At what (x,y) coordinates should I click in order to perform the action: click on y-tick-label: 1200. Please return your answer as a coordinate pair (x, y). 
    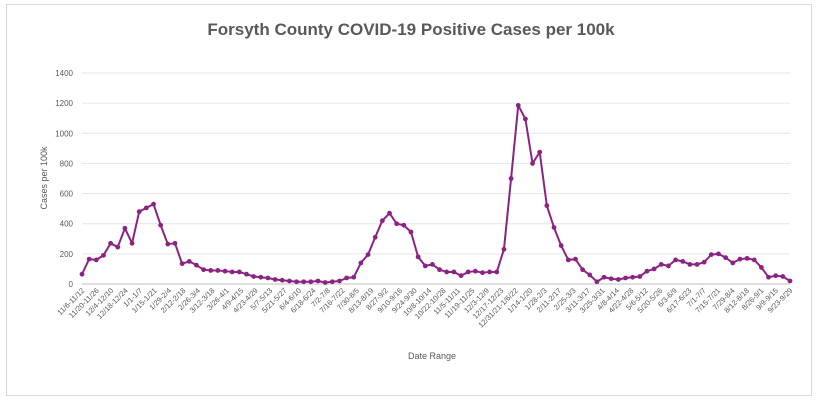
    Looking at the image, I should click on (64, 103).